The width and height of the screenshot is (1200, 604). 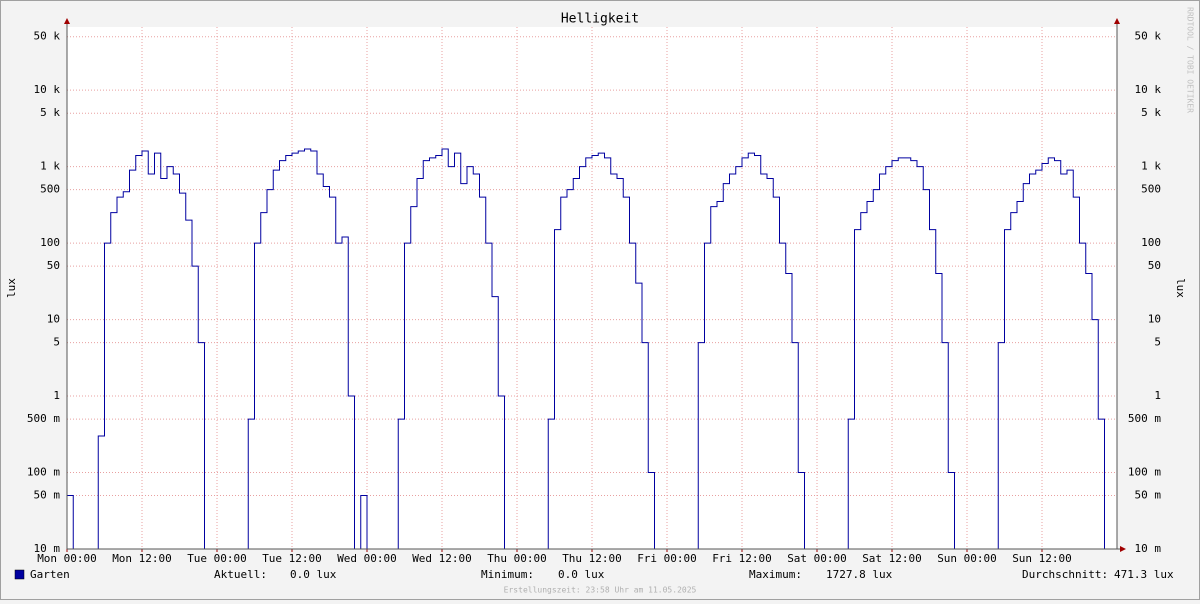 What do you see at coordinates (1144, 574) in the screenshot?
I see `stat-value: 471.3 lux` at bounding box center [1144, 574].